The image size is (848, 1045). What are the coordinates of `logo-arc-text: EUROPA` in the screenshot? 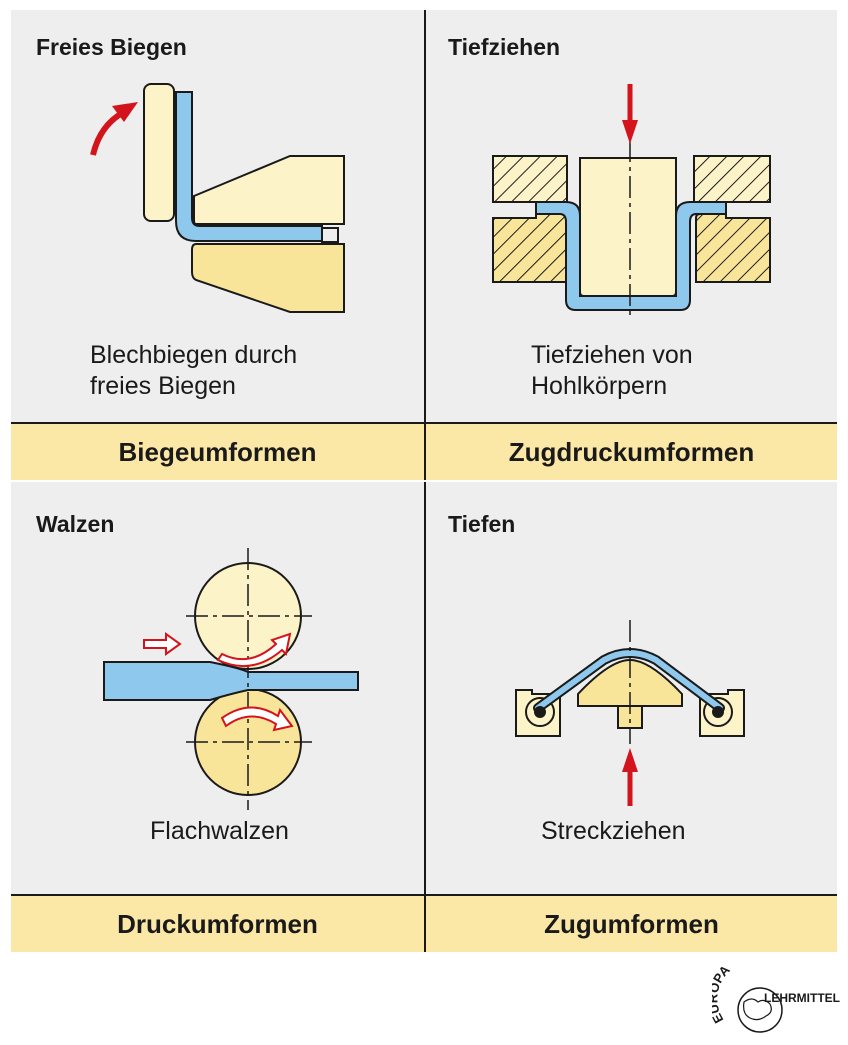 It's located at (722, 994).